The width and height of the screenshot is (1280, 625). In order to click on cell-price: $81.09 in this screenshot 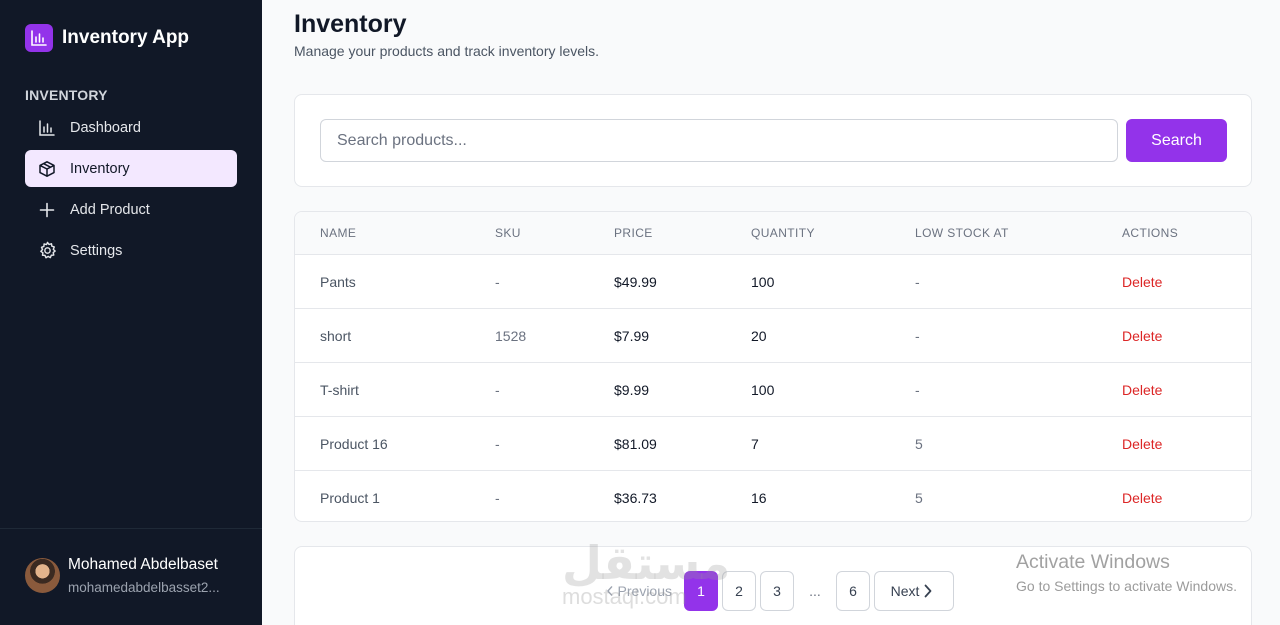, I will do `click(635, 444)`.